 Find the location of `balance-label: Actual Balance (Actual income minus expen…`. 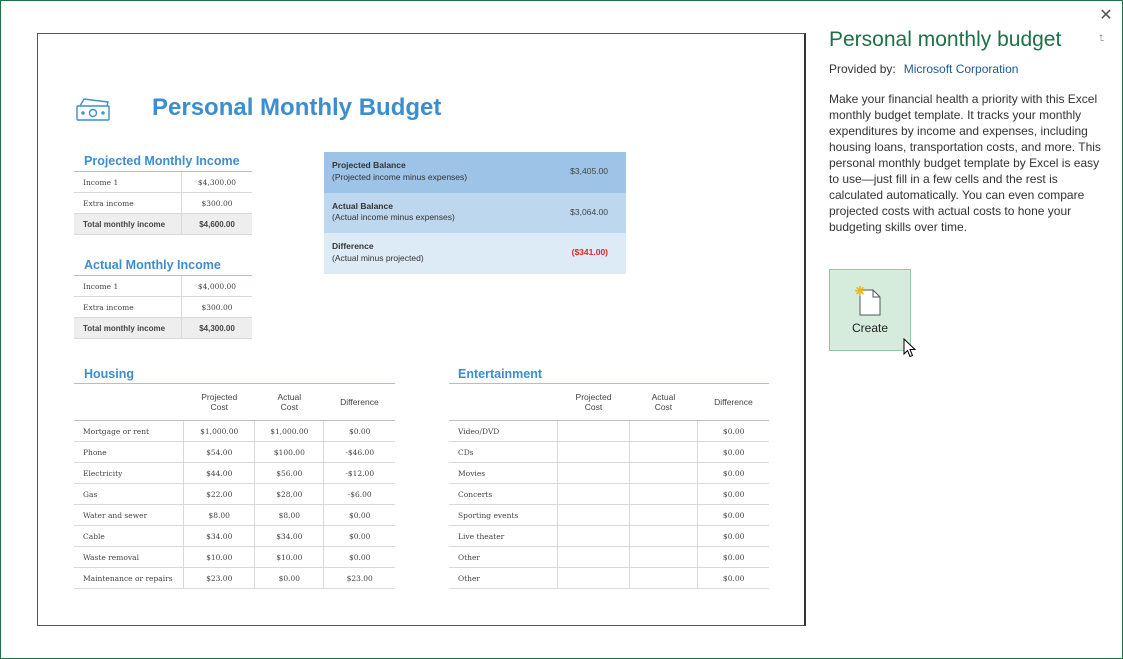

balance-label: Actual Balance (Actual income minus expen… is located at coordinates (393, 212).